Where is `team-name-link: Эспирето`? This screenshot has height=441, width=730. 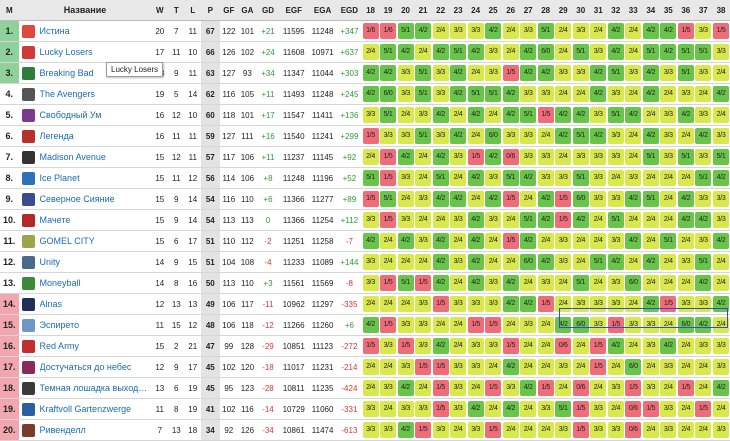
team-name-link: Эспирето is located at coordinates (59, 325).